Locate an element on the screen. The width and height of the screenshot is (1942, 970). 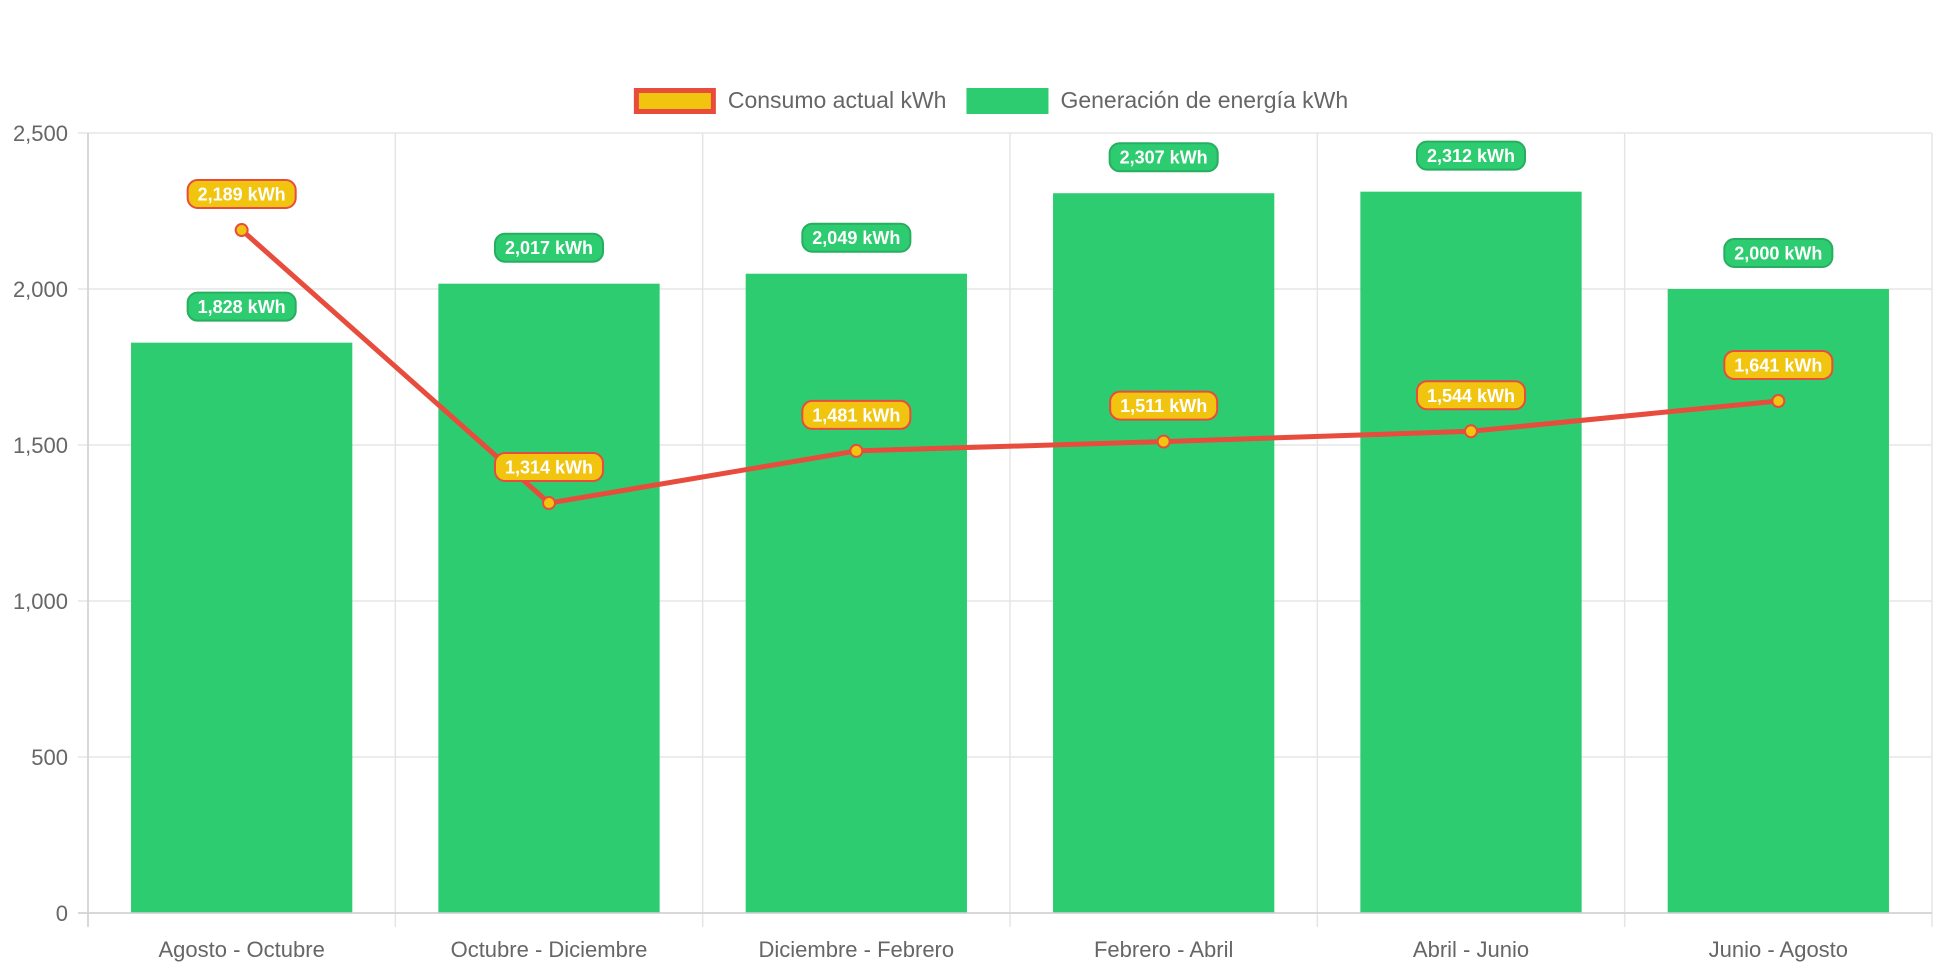
y-tick-label: 500 is located at coordinates (49, 757).